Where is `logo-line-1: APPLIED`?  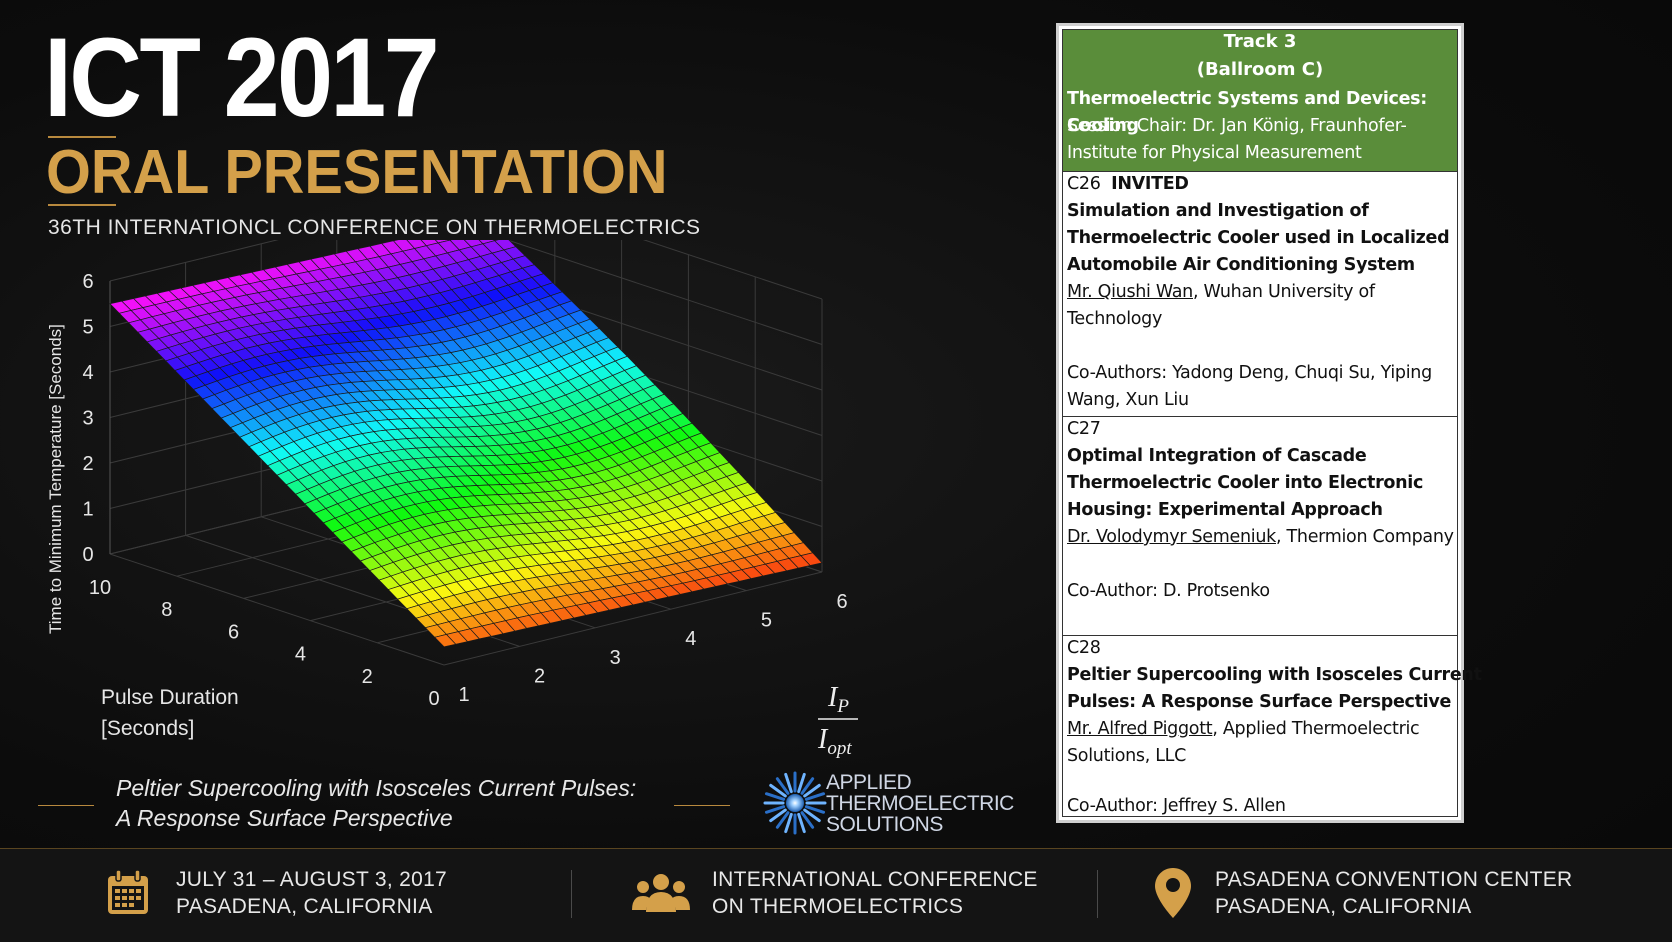 logo-line-1: APPLIED is located at coordinates (920, 782).